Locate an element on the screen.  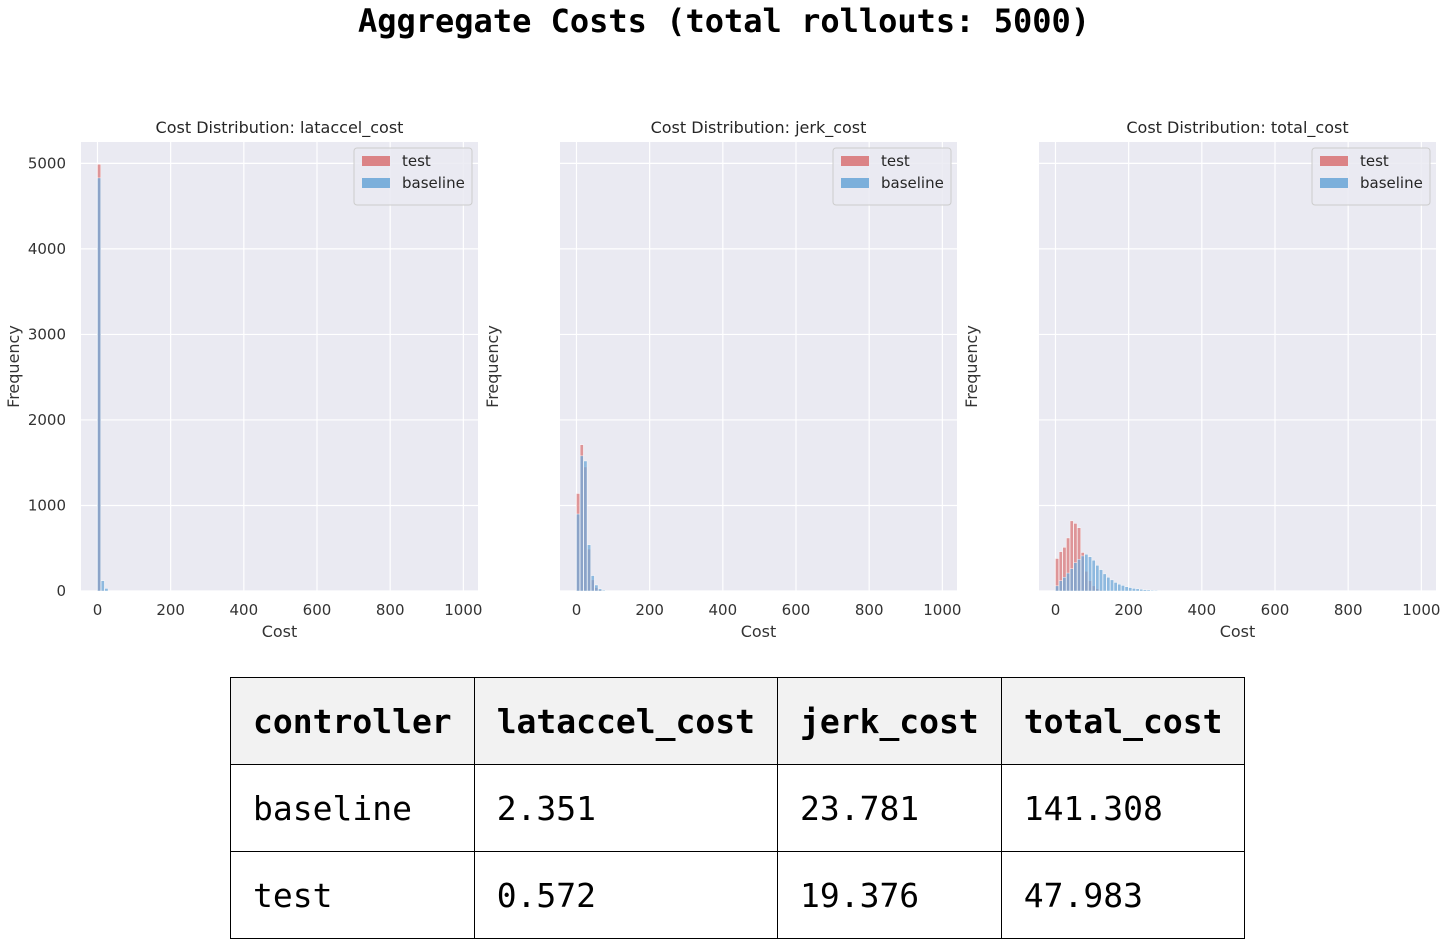
table-cell: baseline is located at coordinates (352, 808).